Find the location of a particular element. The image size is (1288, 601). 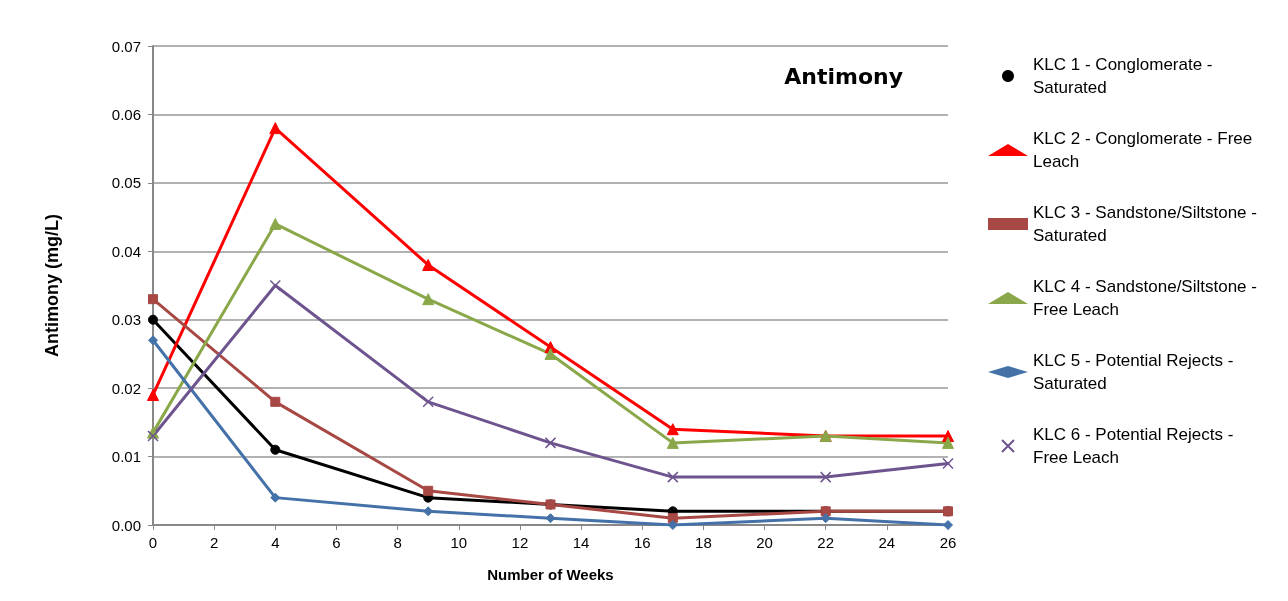

x-tick-label: 6 is located at coordinates (336, 542).